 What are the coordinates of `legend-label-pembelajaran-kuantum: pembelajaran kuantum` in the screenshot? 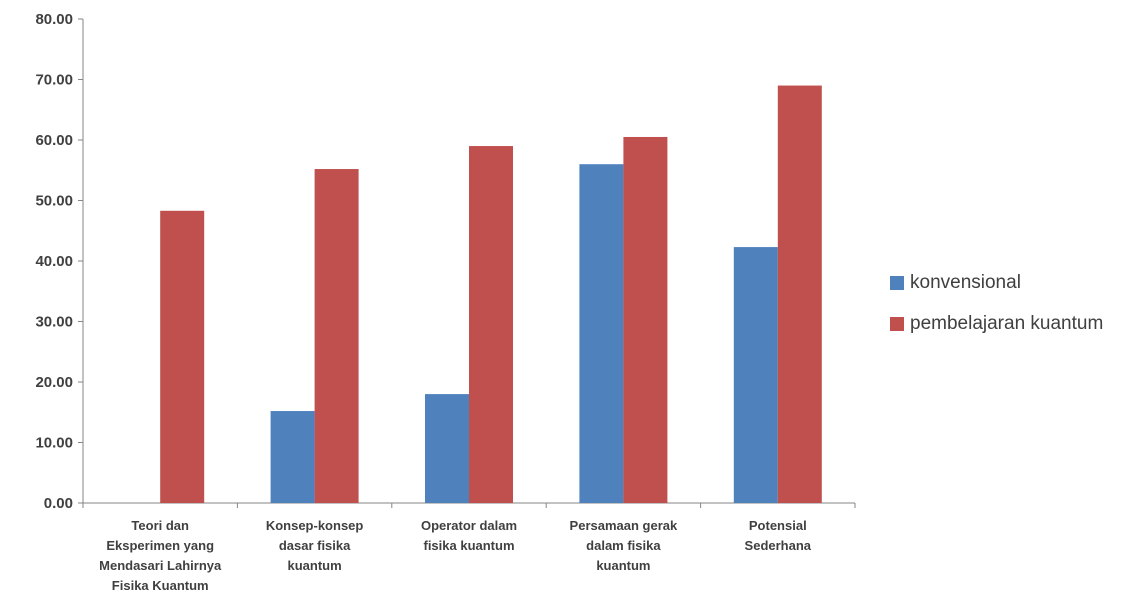 It's located at (1007, 323).